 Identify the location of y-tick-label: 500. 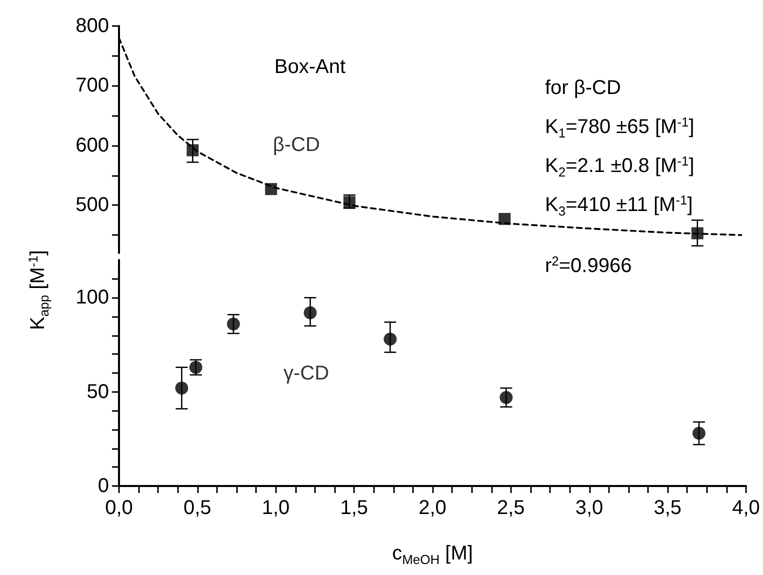
(92, 205).